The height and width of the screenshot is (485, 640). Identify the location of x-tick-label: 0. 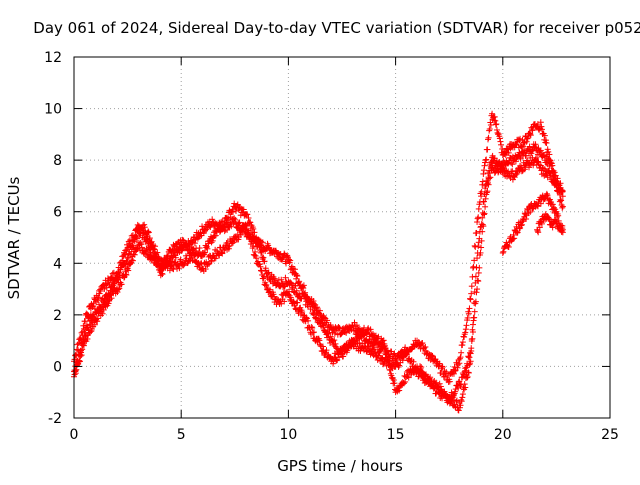
(74, 435).